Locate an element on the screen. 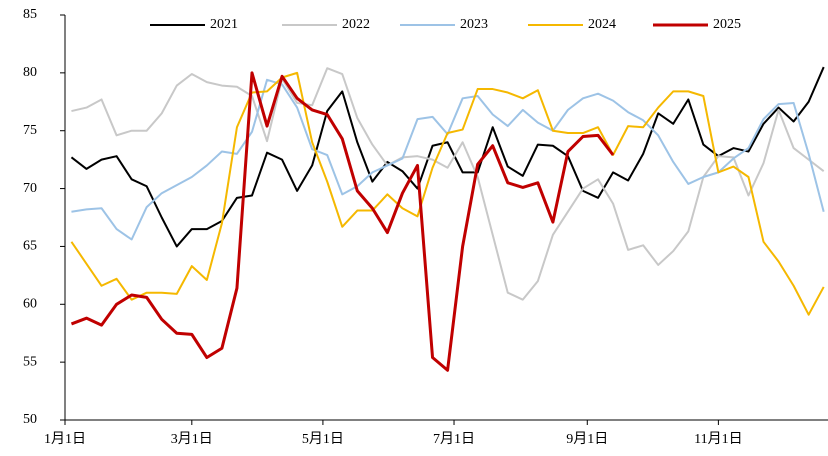 This screenshot has width=828, height=456. y-tick-label: 70 is located at coordinates (30, 188).